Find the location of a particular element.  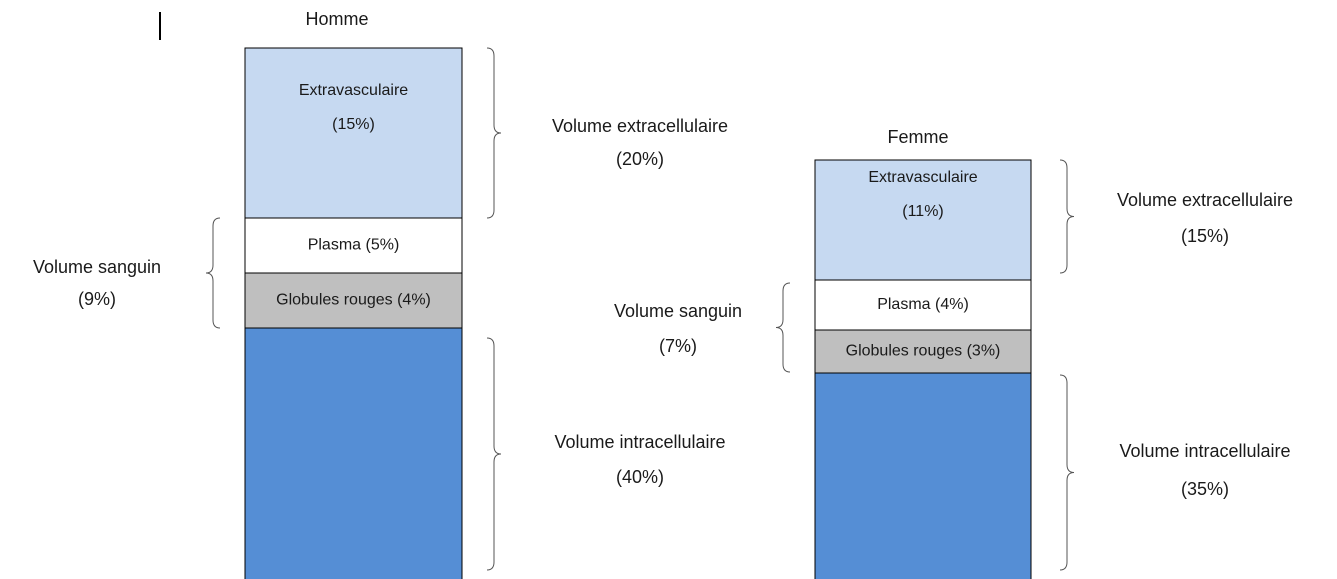

brace-label: (20%) is located at coordinates (640, 159).